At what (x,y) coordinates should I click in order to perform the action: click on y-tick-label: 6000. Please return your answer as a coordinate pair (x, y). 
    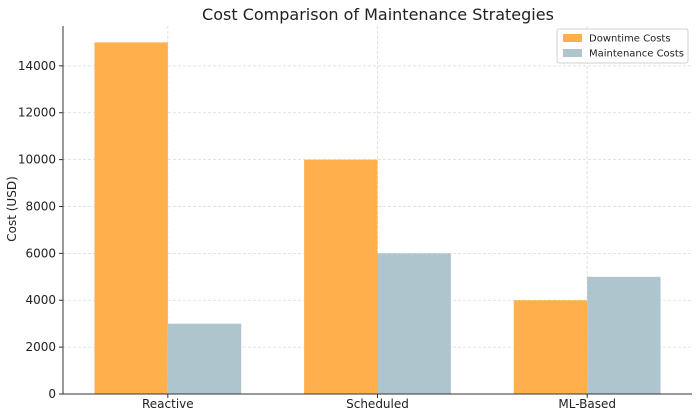
    Looking at the image, I should click on (40, 253).